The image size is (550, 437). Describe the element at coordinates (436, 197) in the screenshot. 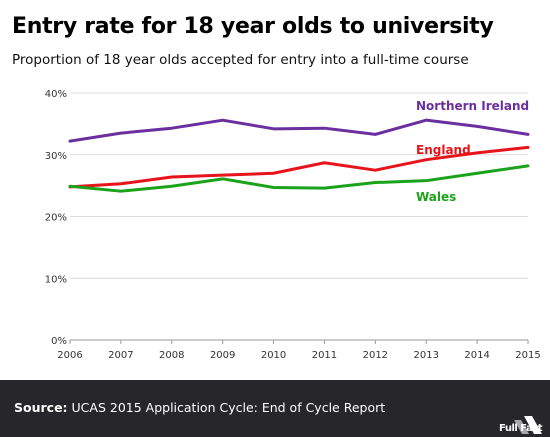

I see `series-label-wales: Wales` at that location.